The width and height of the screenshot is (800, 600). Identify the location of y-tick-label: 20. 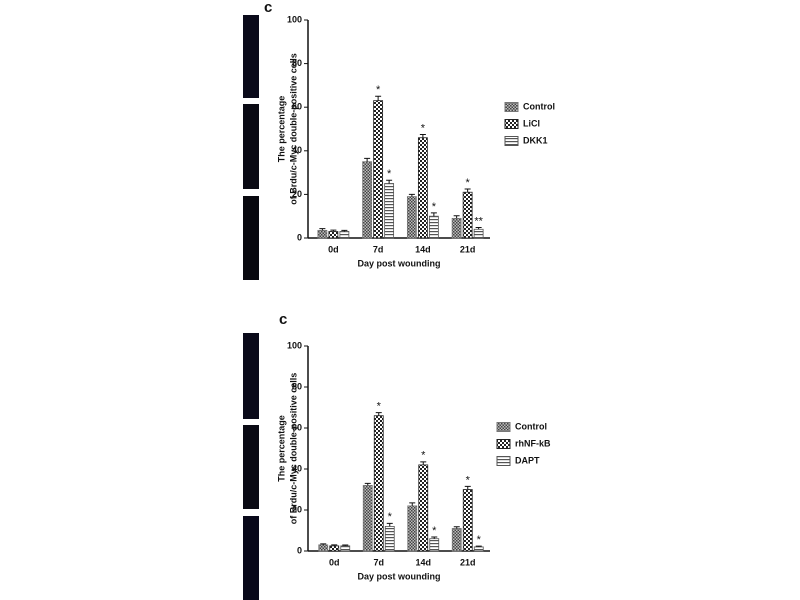
(297, 509).